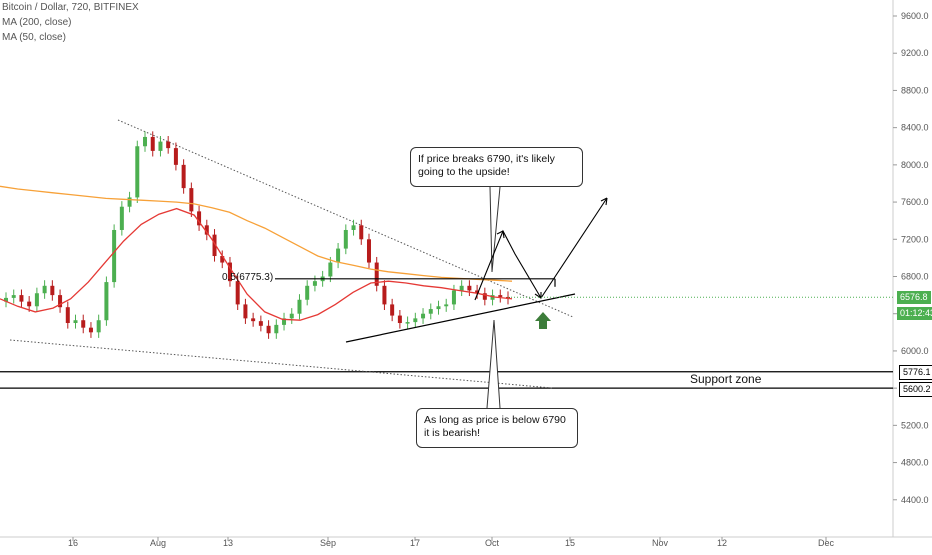  What do you see at coordinates (543, 320) in the screenshot?
I see `green-up-arrow-icon` at bounding box center [543, 320].